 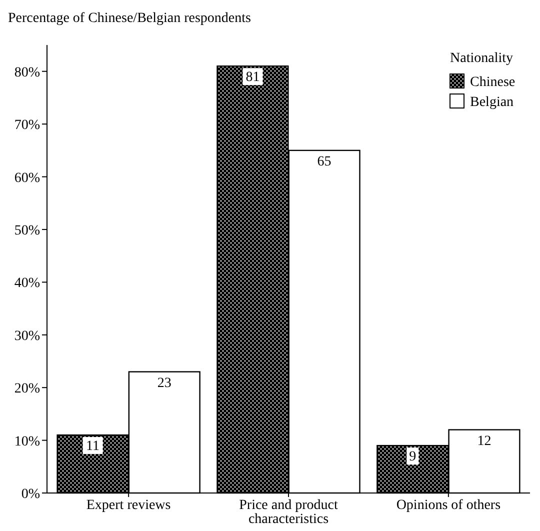 I want to click on y-tick-label: 50%, so click(x=27, y=230).